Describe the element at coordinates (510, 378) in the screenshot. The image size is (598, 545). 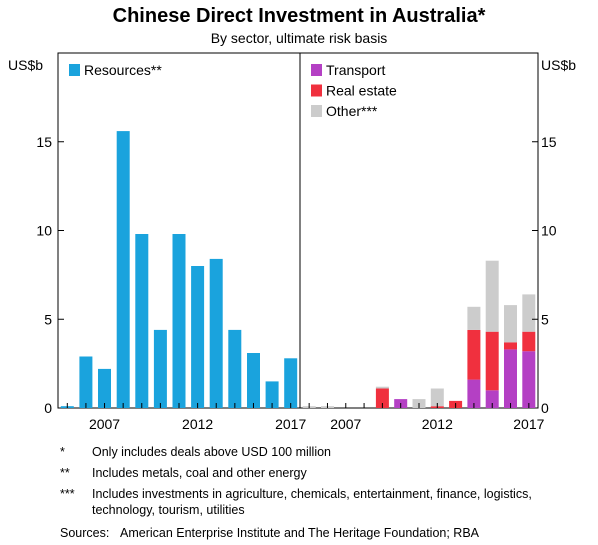
I see `bar-right-transport-2016` at that location.